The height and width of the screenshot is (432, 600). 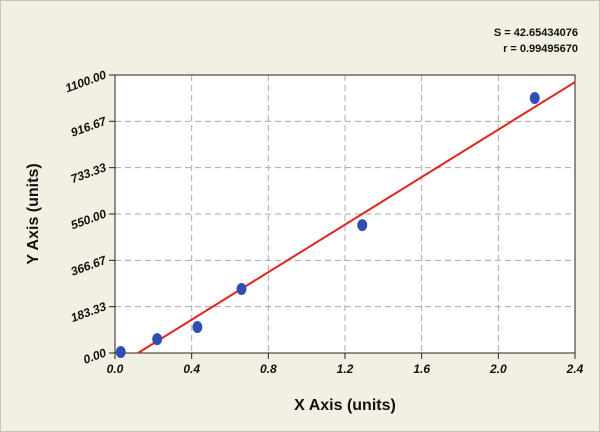 I want to click on y-axis-title: Y Axis (units), so click(x=33, y=213).